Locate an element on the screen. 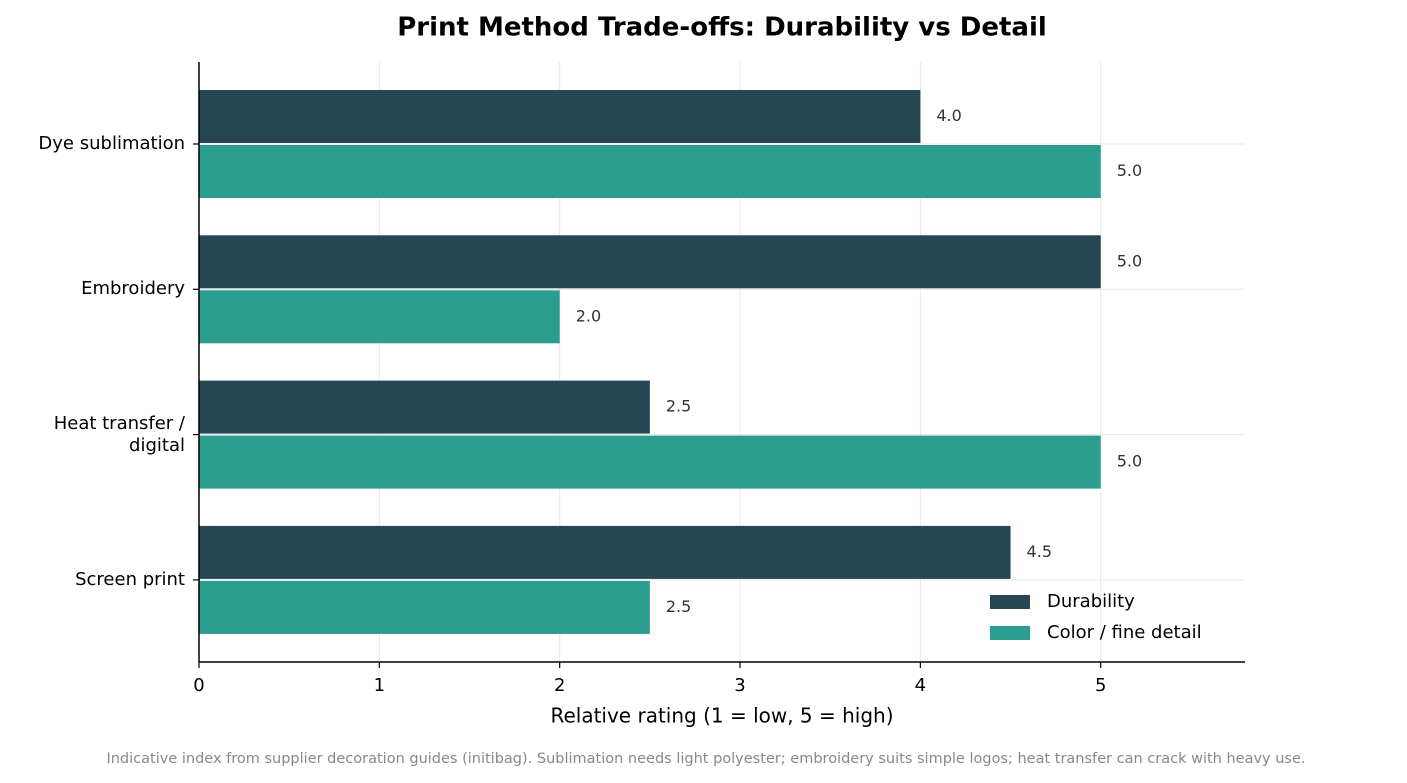 Image resolution: width=1407 pixels, height=783 pixels. y-tick-label: Dye sublimation is located at coordinates (111, 143).